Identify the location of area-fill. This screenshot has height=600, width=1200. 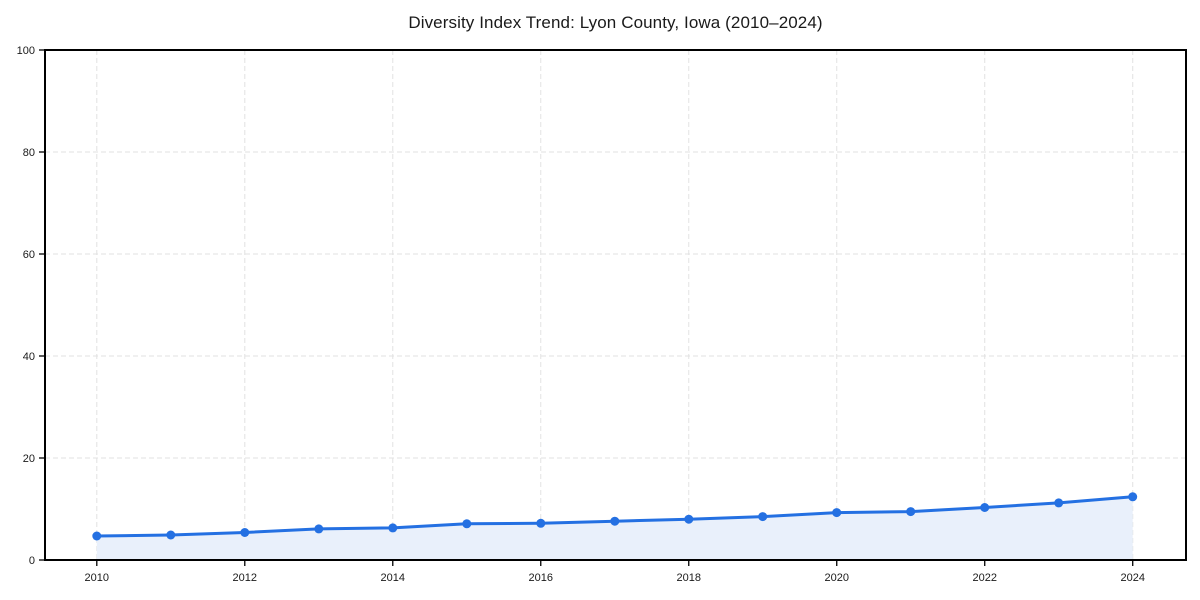
(614, 528).